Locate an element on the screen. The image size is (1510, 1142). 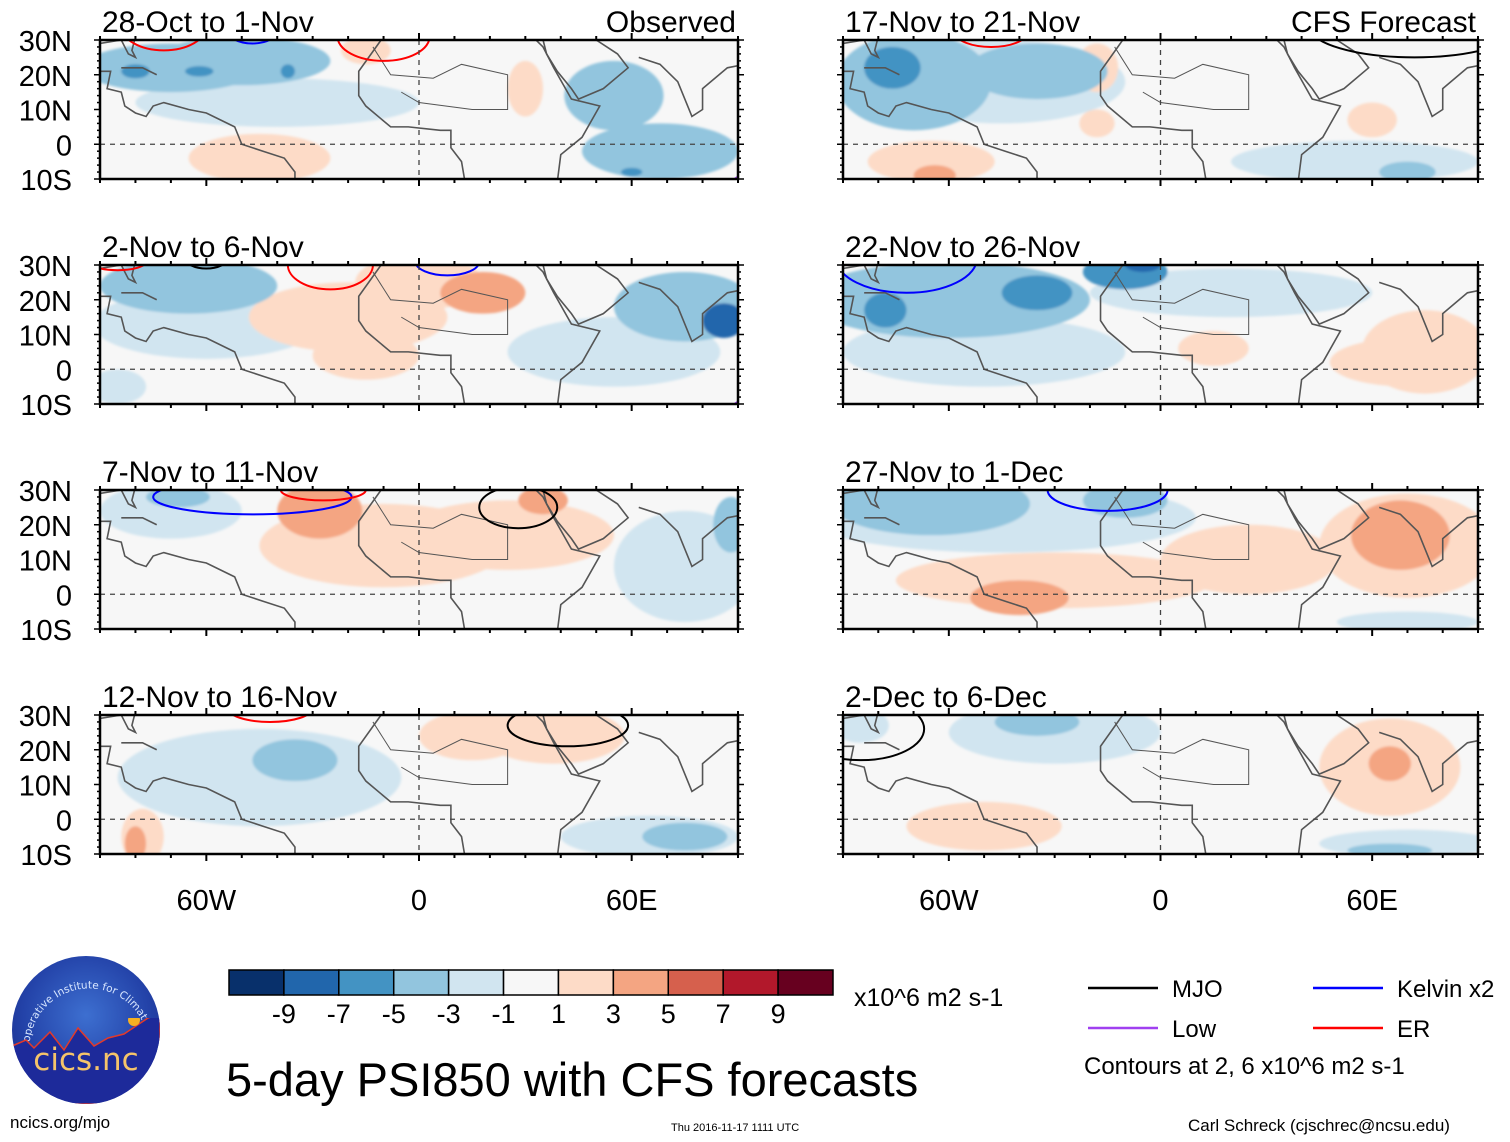
map-panel-p5: 17-Nov to 21-Nov CFS Forecast is located at coordinates (1160, 96).